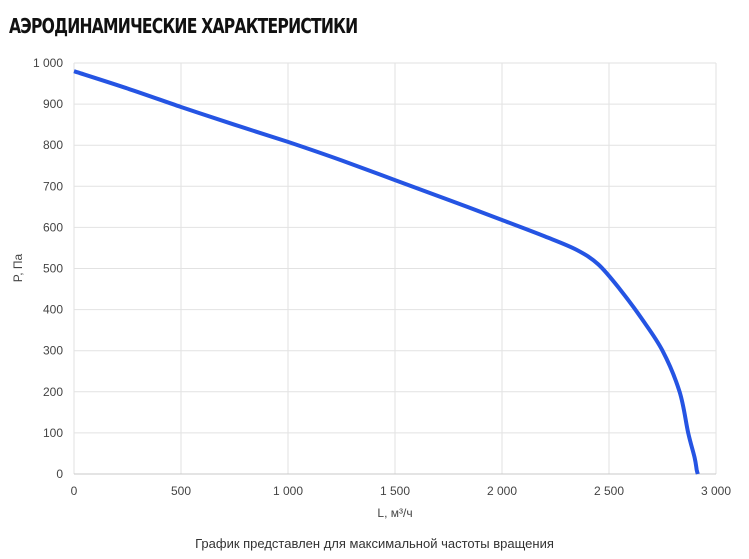 Image resolution: width=749 pixels, height=559 pixels. I want to click on y-tick-label: 0, so click(59, 474).